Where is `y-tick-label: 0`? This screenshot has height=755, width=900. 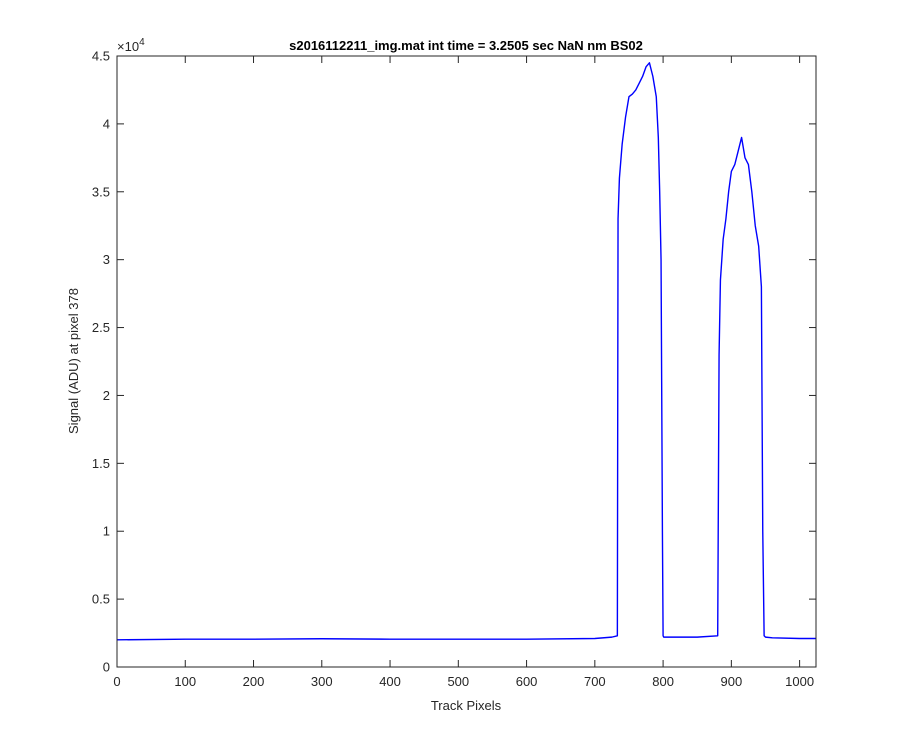 y-tick-label: 0 is located at coordinates (106, 667).